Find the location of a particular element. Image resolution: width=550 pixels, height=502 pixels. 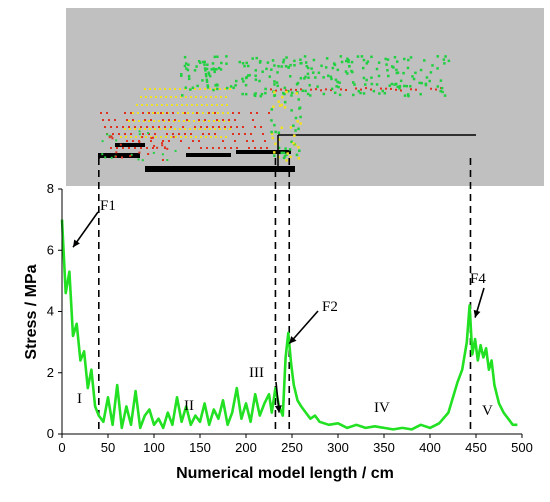

x-tick-label: 300 is located at coordinates (338, 447).